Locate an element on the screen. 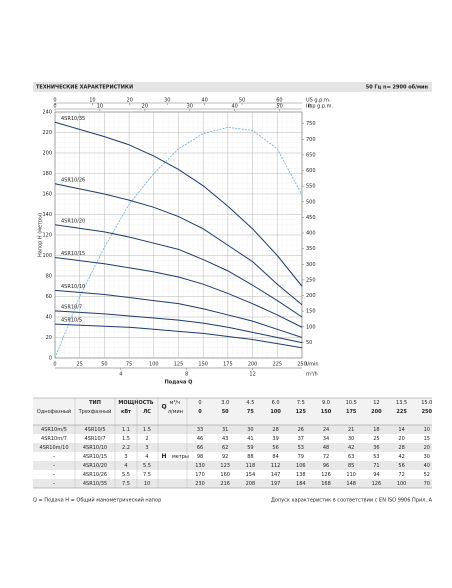 The image size is (452, 588). top-unit: Imp g.p.m. is located at coordinates (320, 107).